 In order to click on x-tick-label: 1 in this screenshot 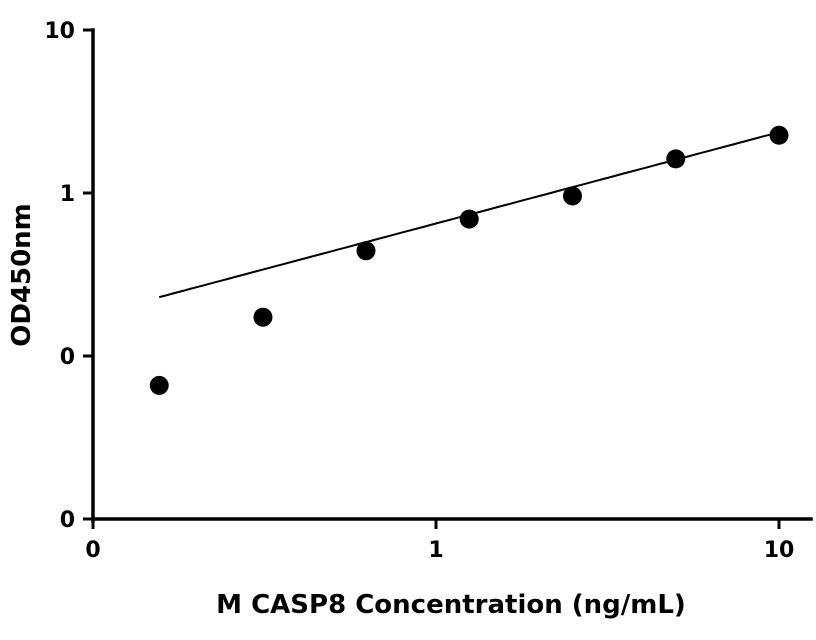, I will do `click(435, 550)`.